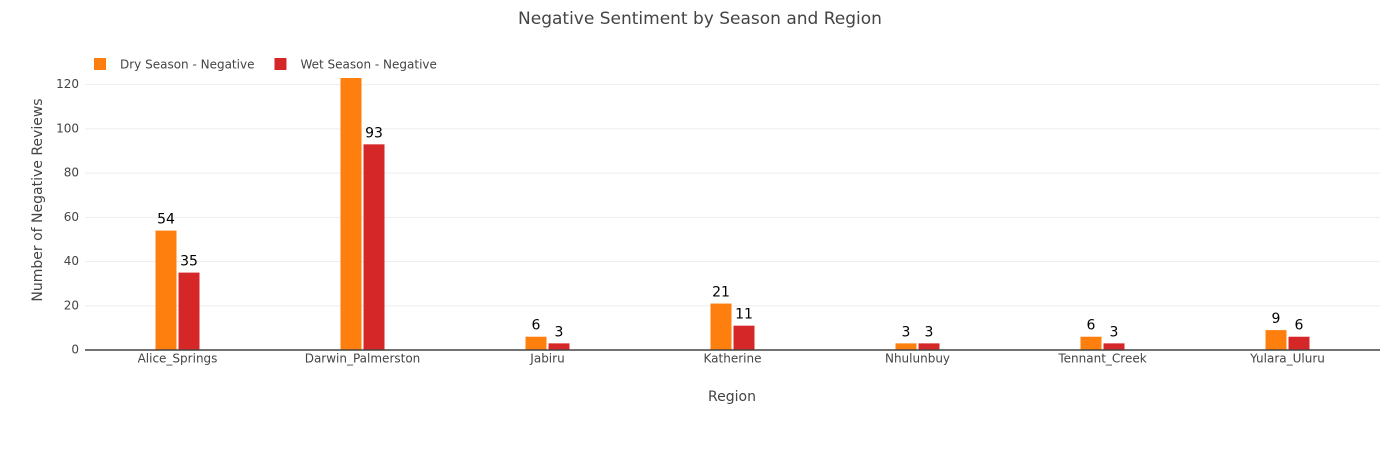 The image size is (1400, 450). I want to click on y-tick-label: 100, so click(67, 128).